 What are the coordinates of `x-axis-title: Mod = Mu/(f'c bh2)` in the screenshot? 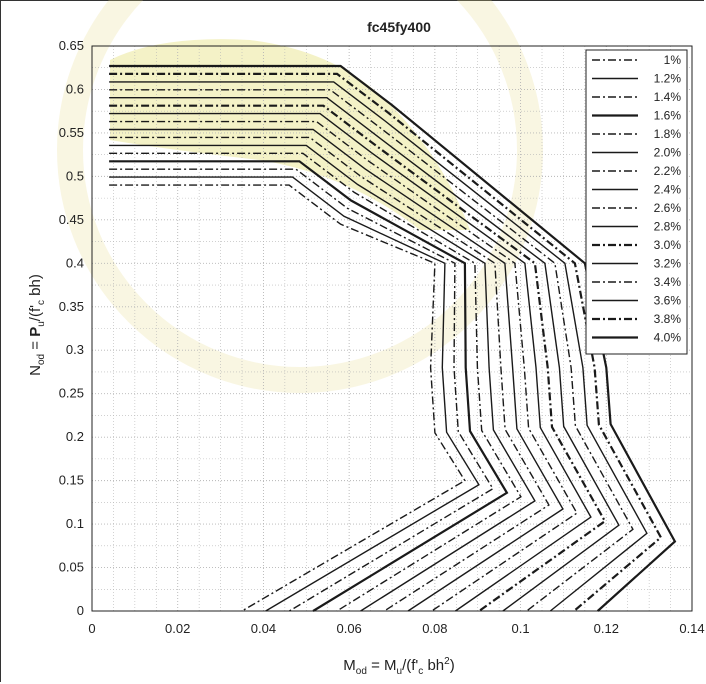 It's located at (398, 666).